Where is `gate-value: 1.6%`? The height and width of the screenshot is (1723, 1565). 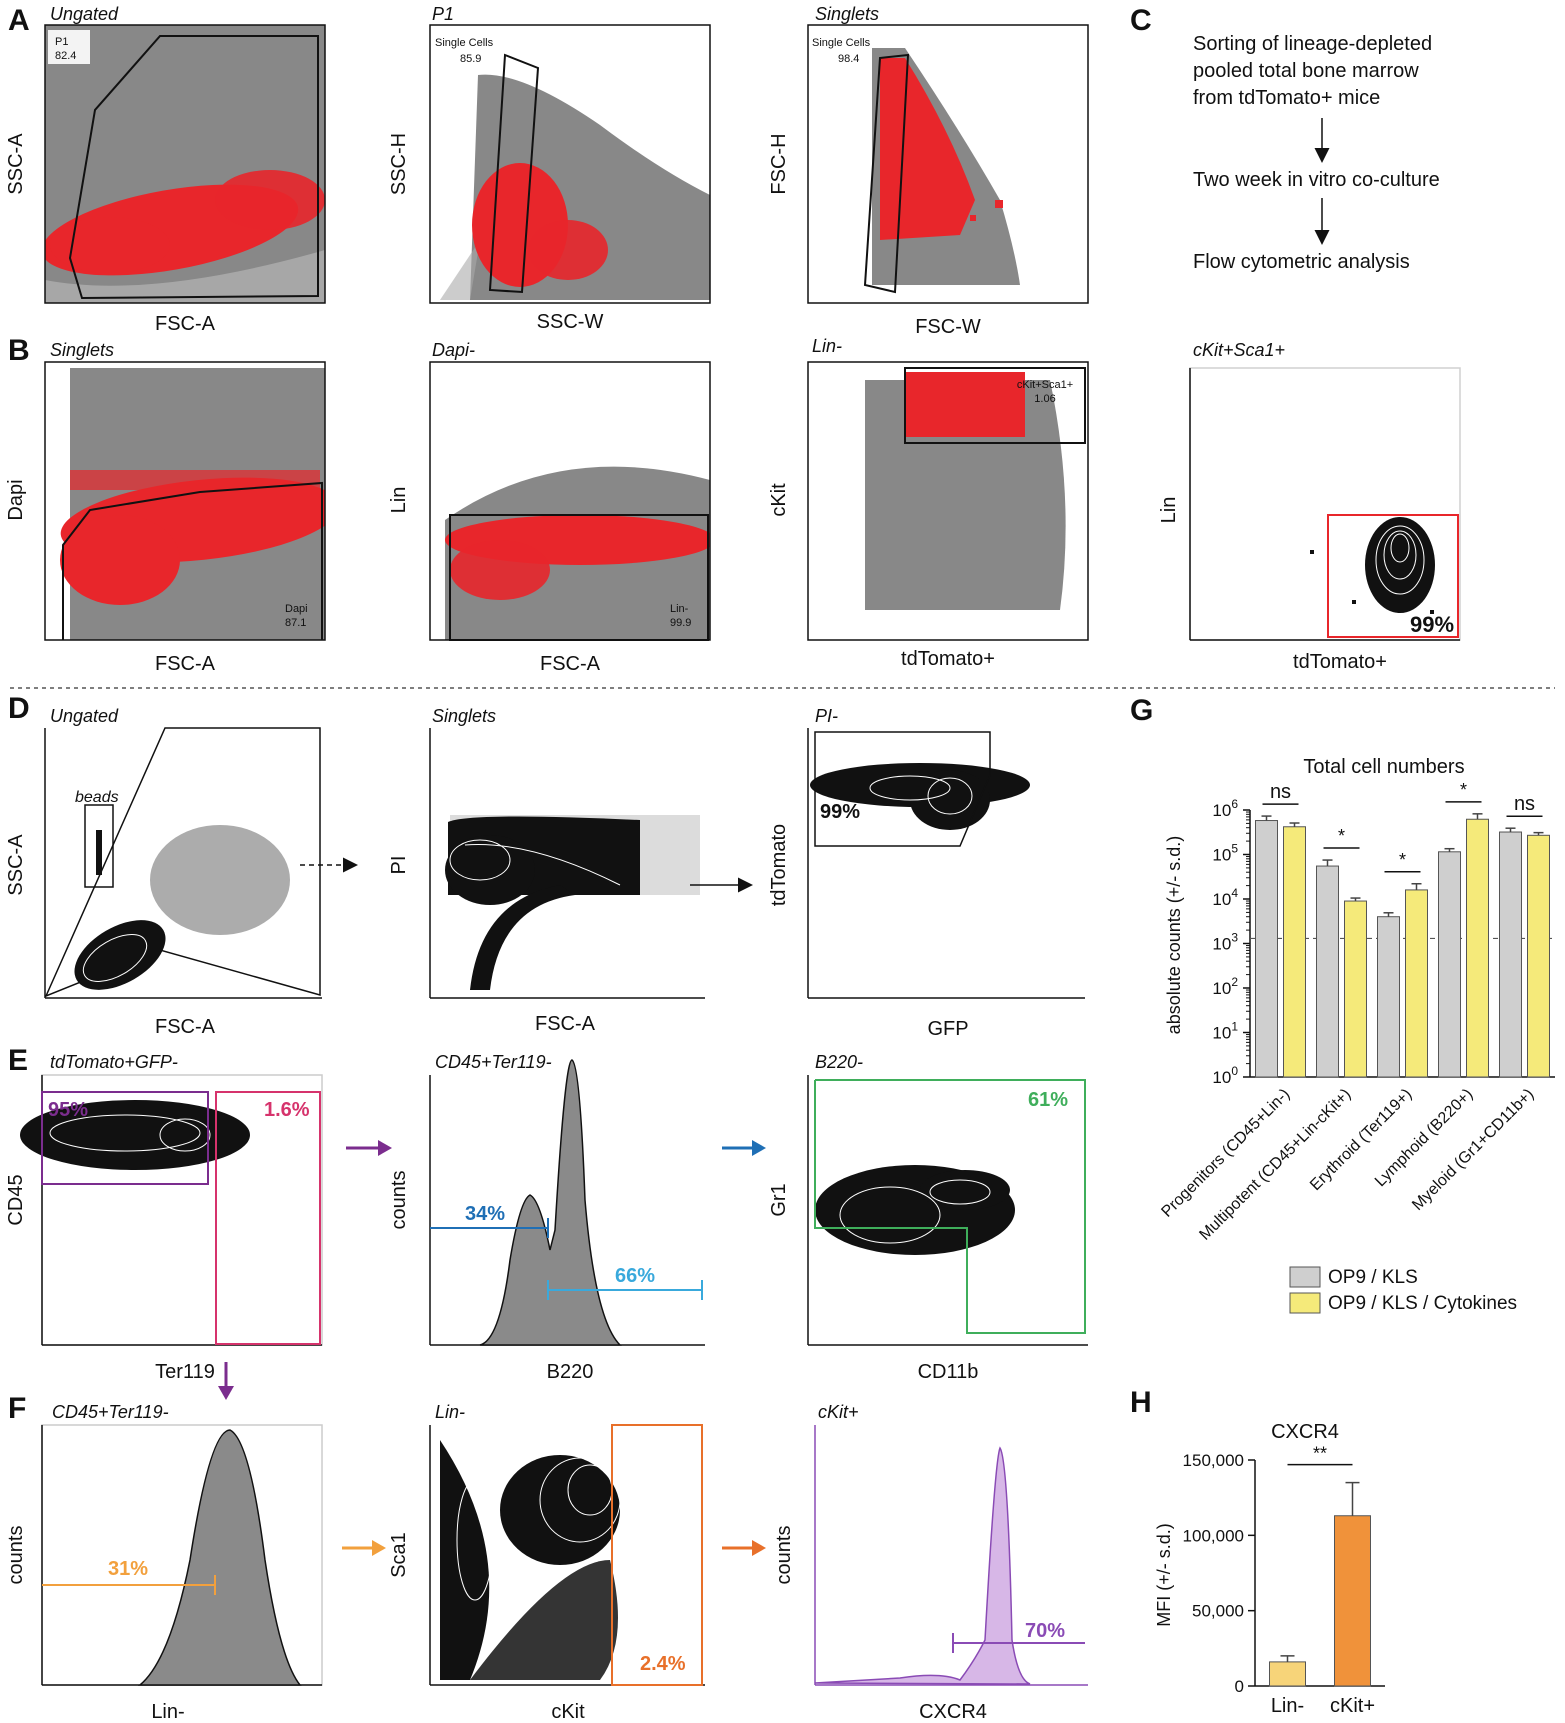
gate-value: 1.6% is located at coordinates (287, 1110).